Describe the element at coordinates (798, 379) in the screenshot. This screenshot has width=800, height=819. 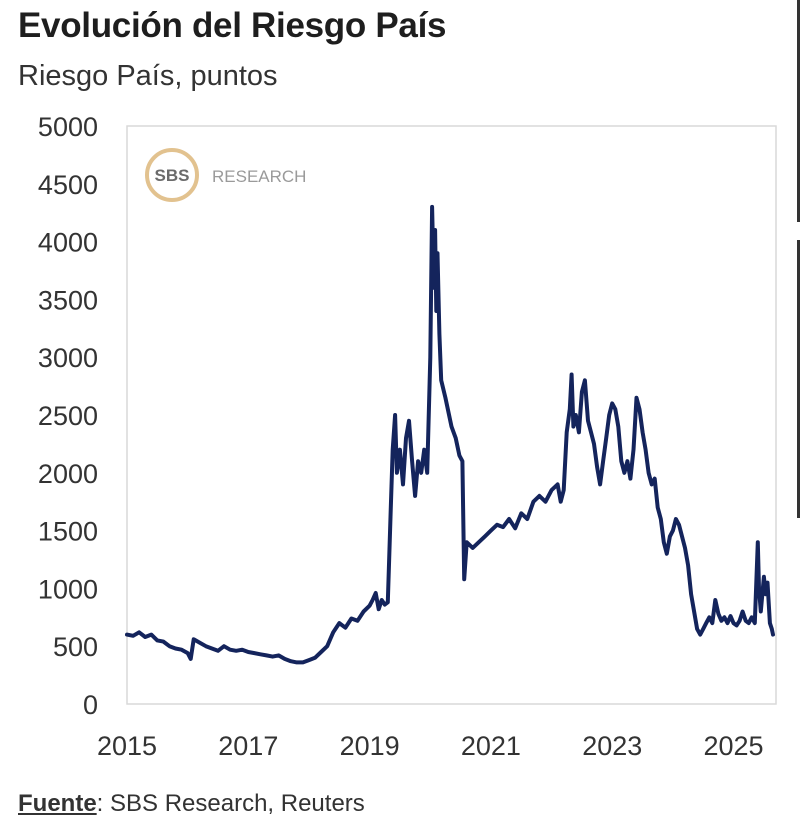
I see `right-edge-divider-bottom` at that location.